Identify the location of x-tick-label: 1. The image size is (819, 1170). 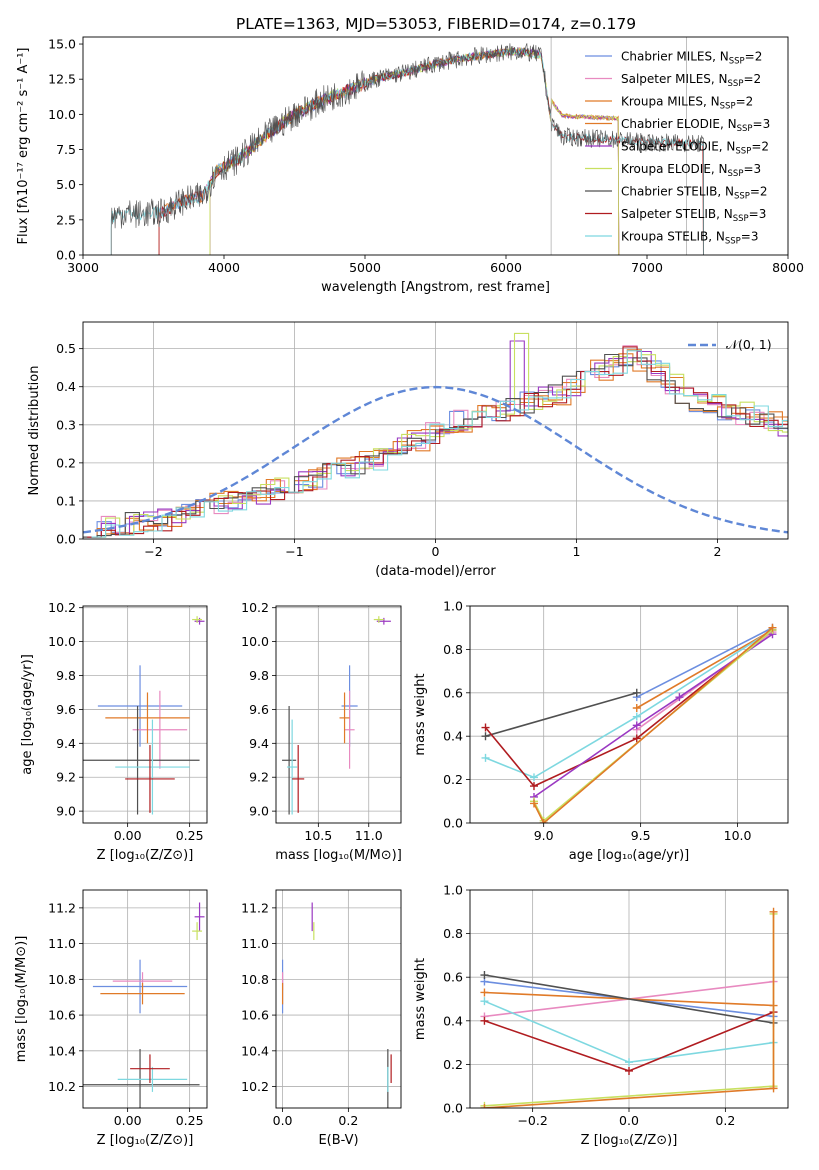
(577, 551).